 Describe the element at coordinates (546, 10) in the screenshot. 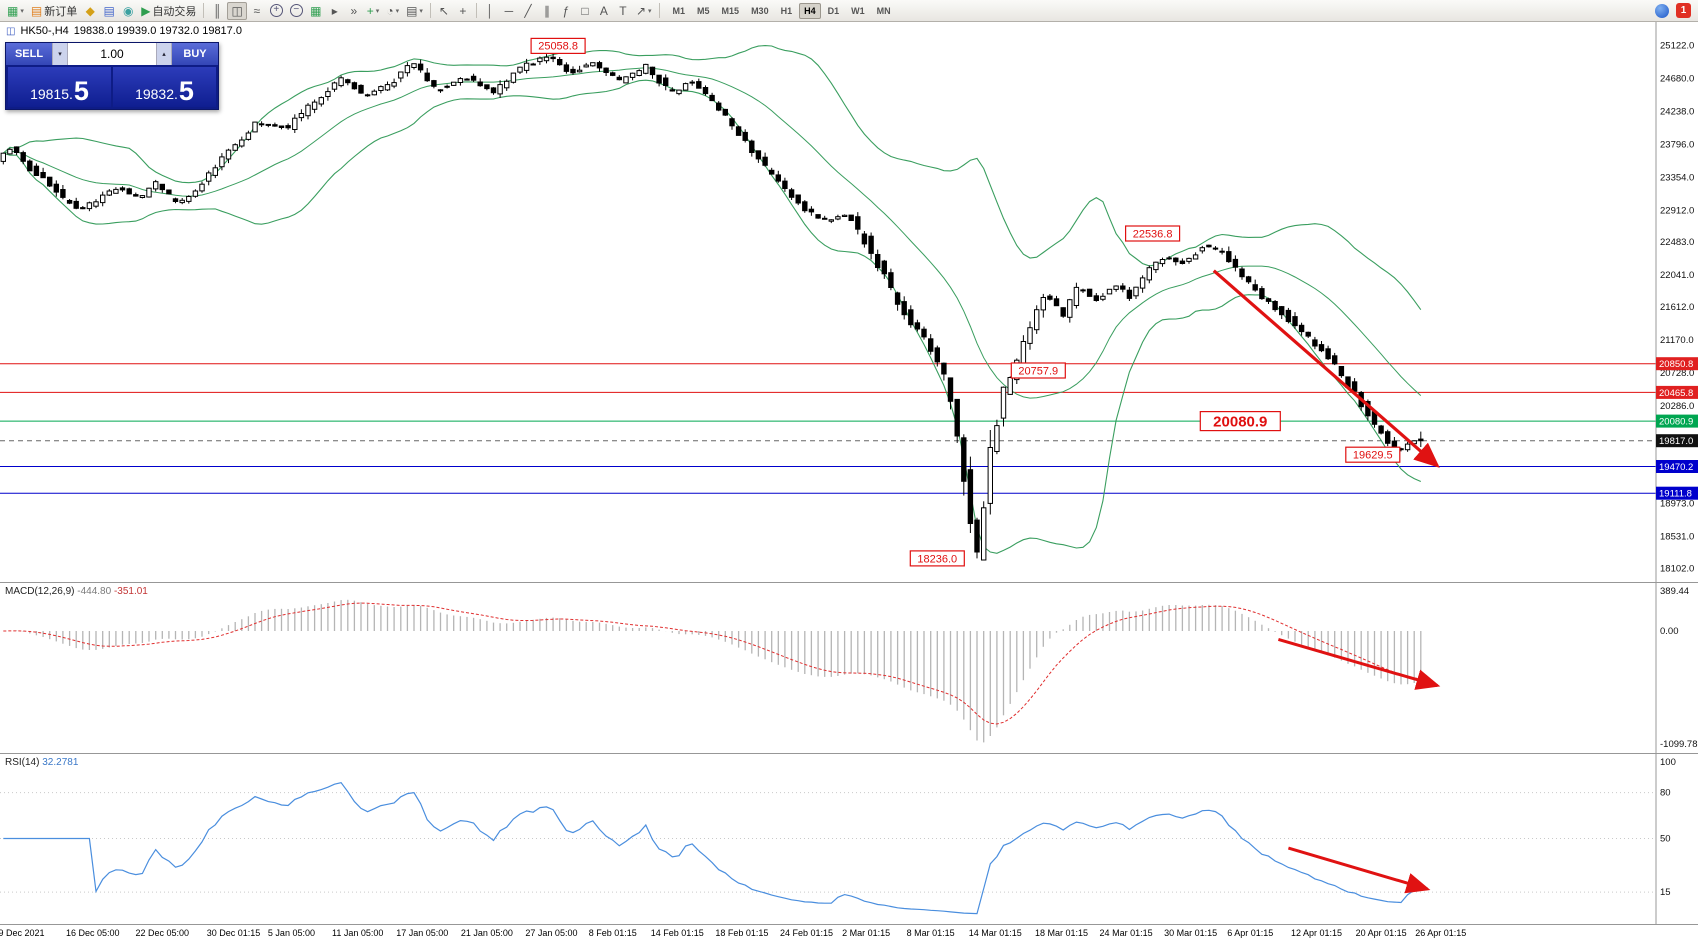

I see `channel-icon: ∥` at that location.